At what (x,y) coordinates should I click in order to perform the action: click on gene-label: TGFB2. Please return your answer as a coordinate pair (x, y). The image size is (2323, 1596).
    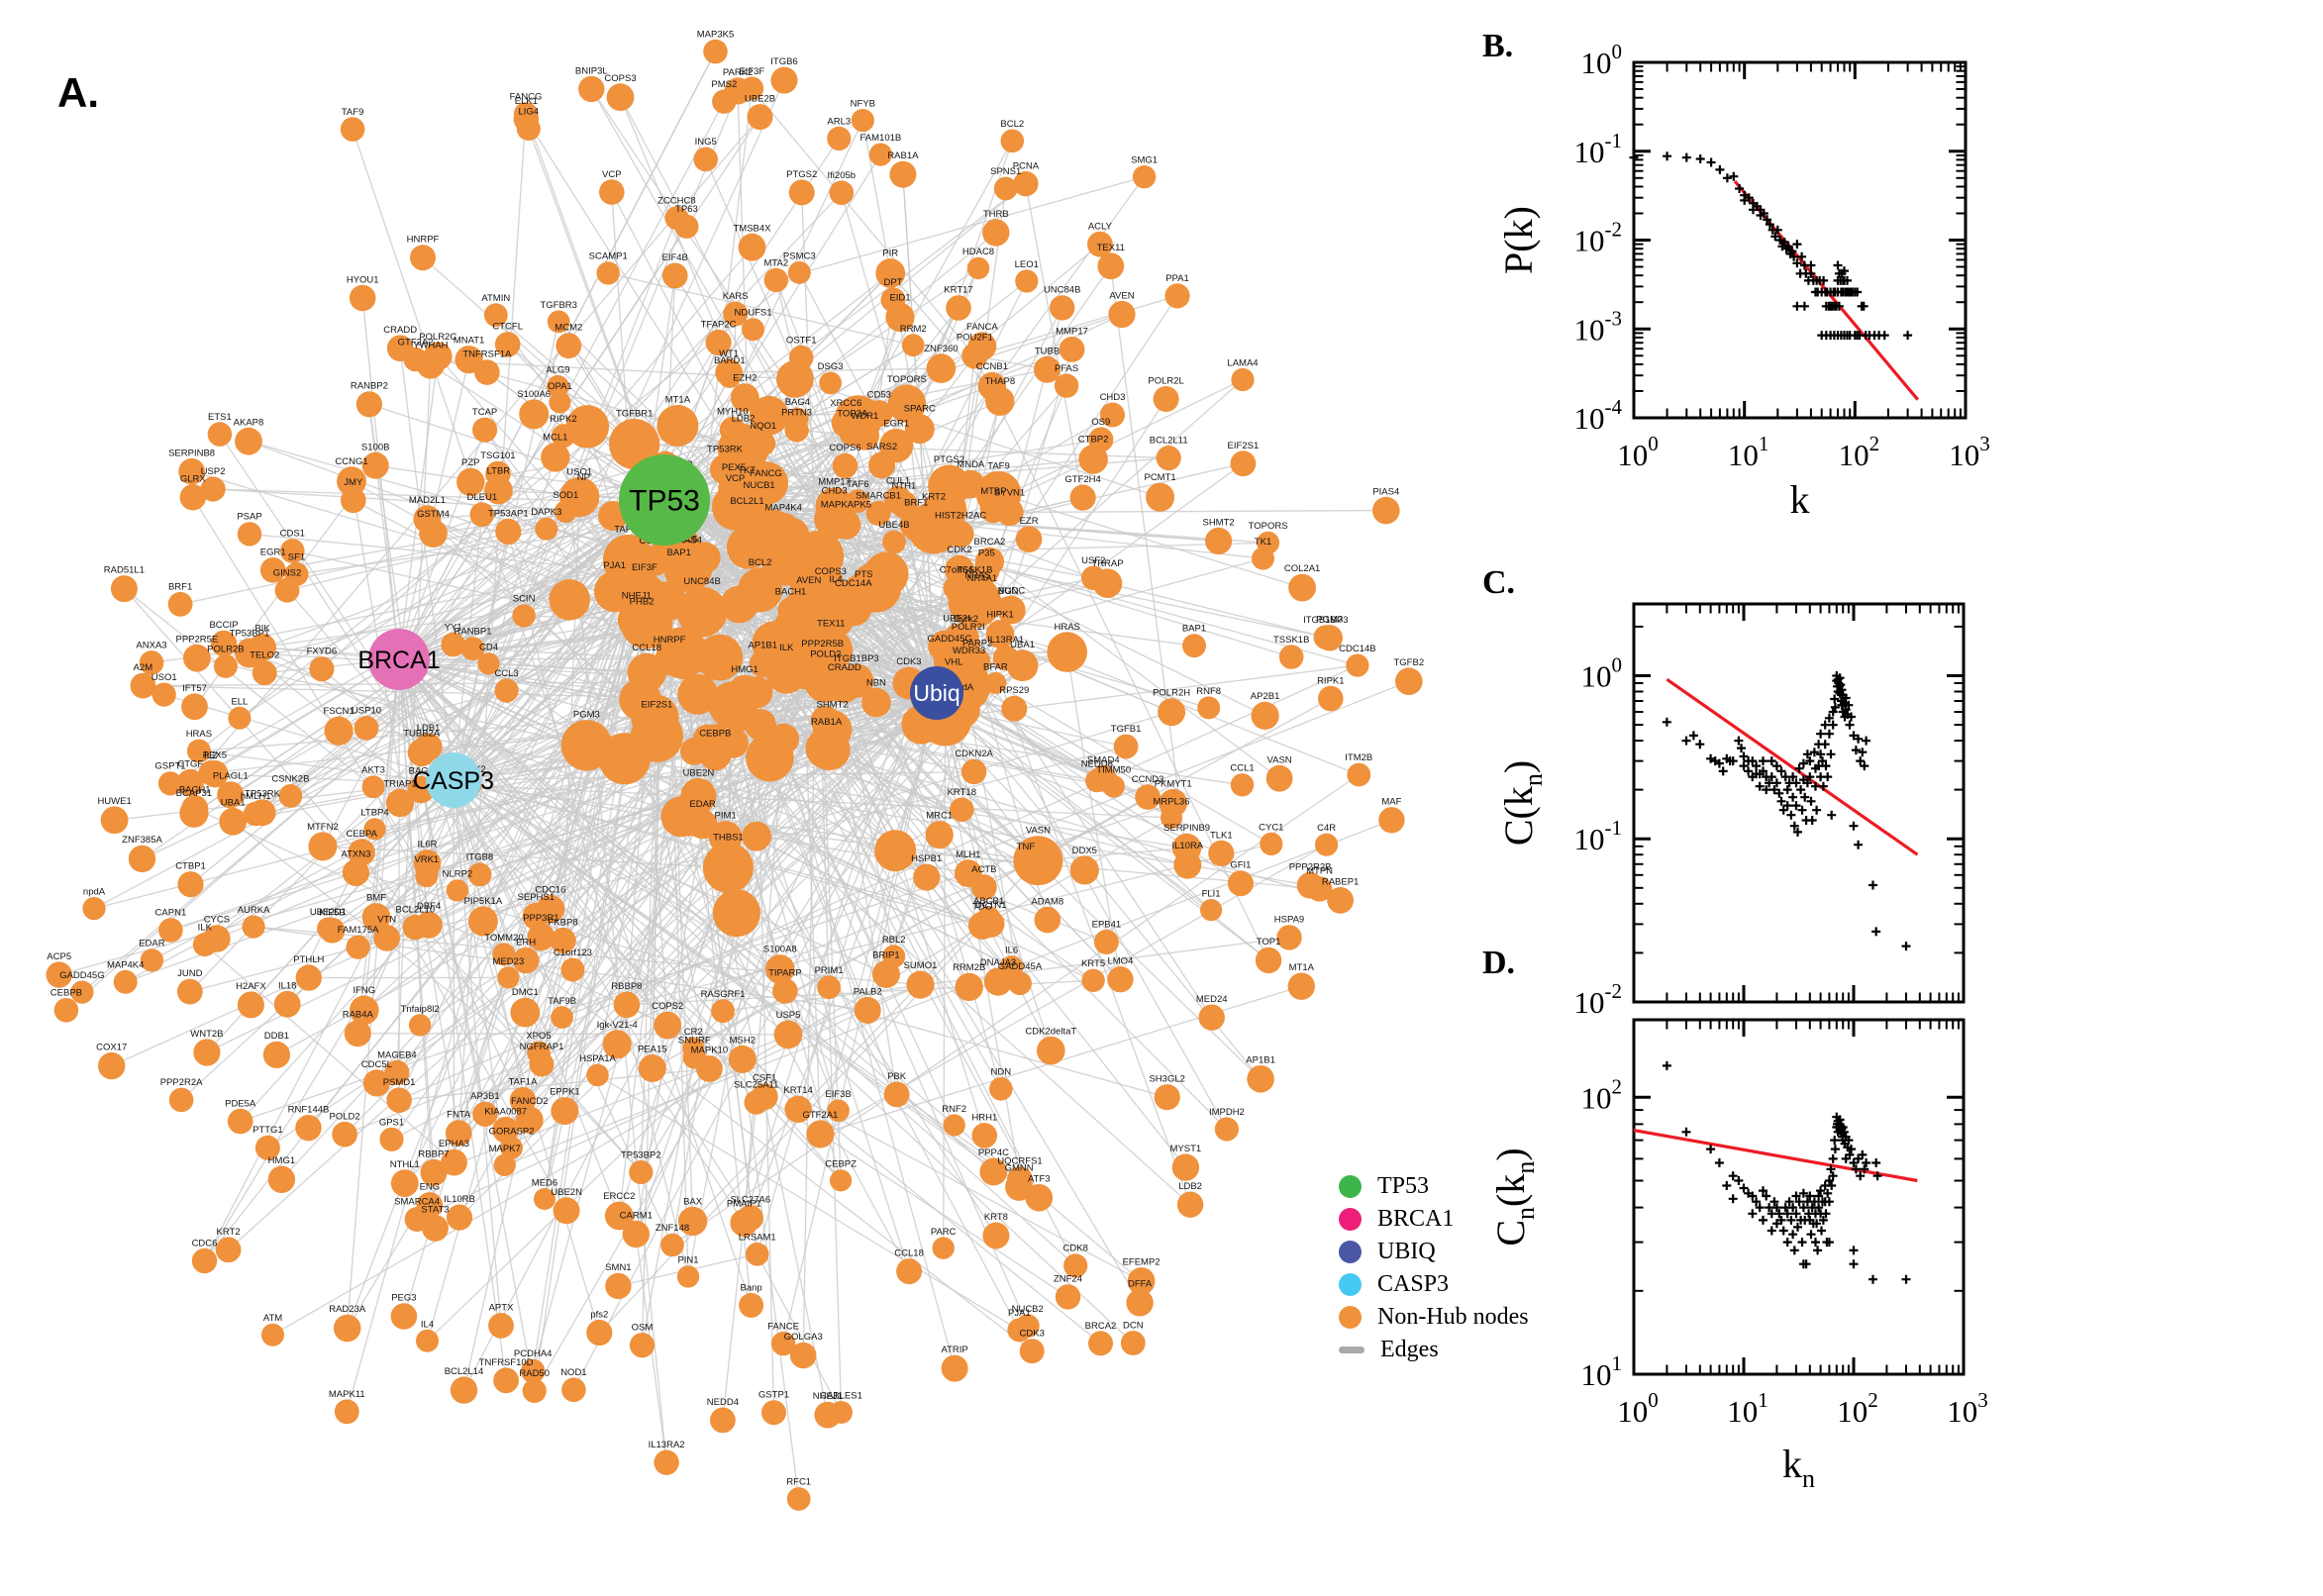
    Looking at the image, I should click on (1408, 662).